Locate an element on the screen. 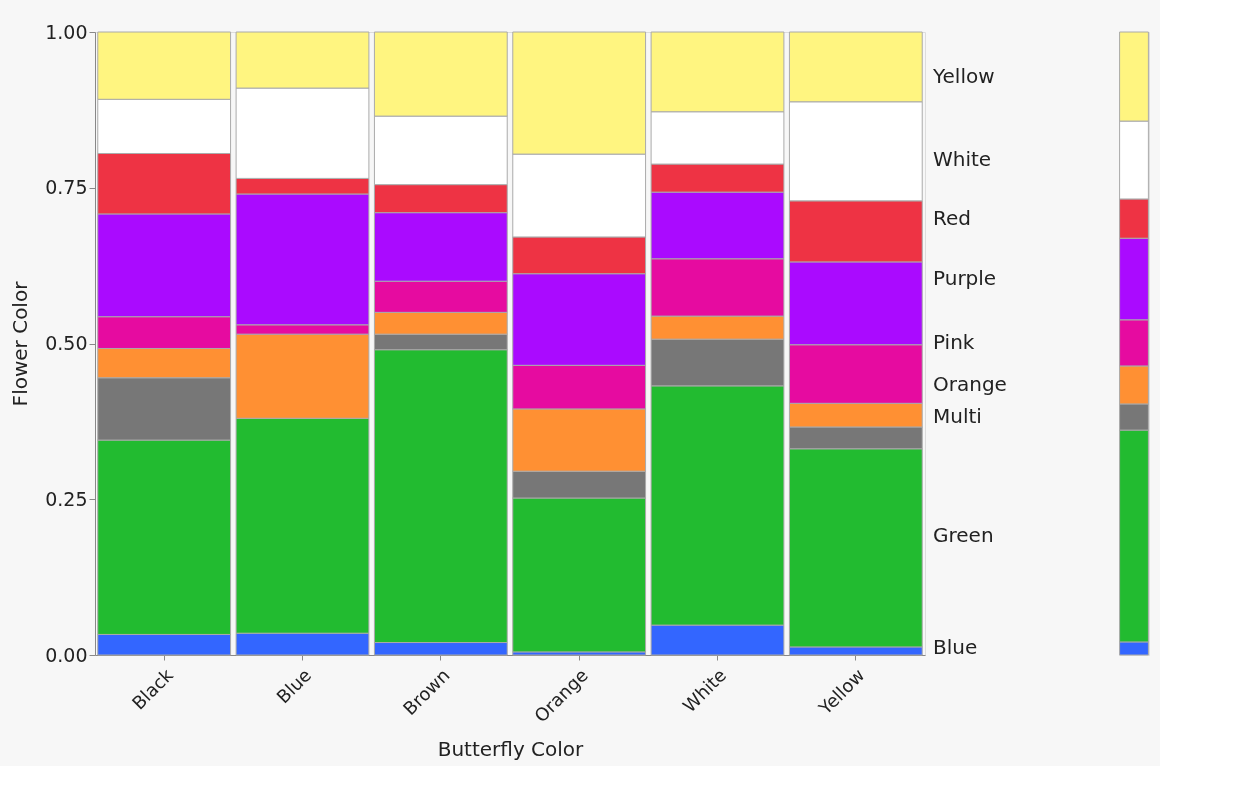 The image size is (1250, 803). series-label: Orange is located at coordinates (970, 383).